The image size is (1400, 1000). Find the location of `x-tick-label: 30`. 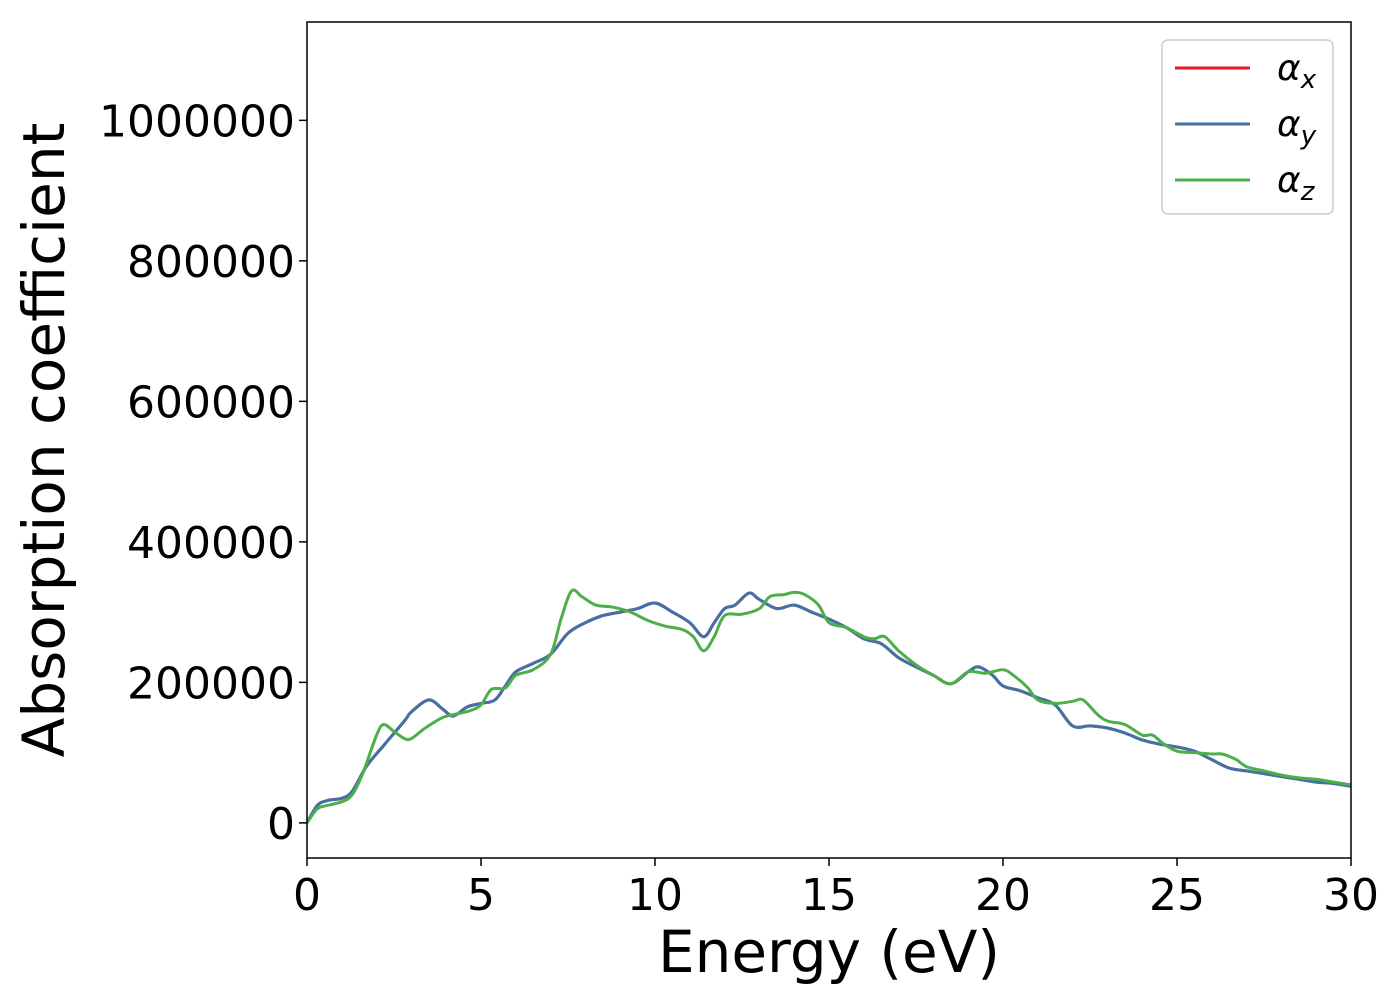

x-tick-label: 30 is located at coordinates (1351, 895).